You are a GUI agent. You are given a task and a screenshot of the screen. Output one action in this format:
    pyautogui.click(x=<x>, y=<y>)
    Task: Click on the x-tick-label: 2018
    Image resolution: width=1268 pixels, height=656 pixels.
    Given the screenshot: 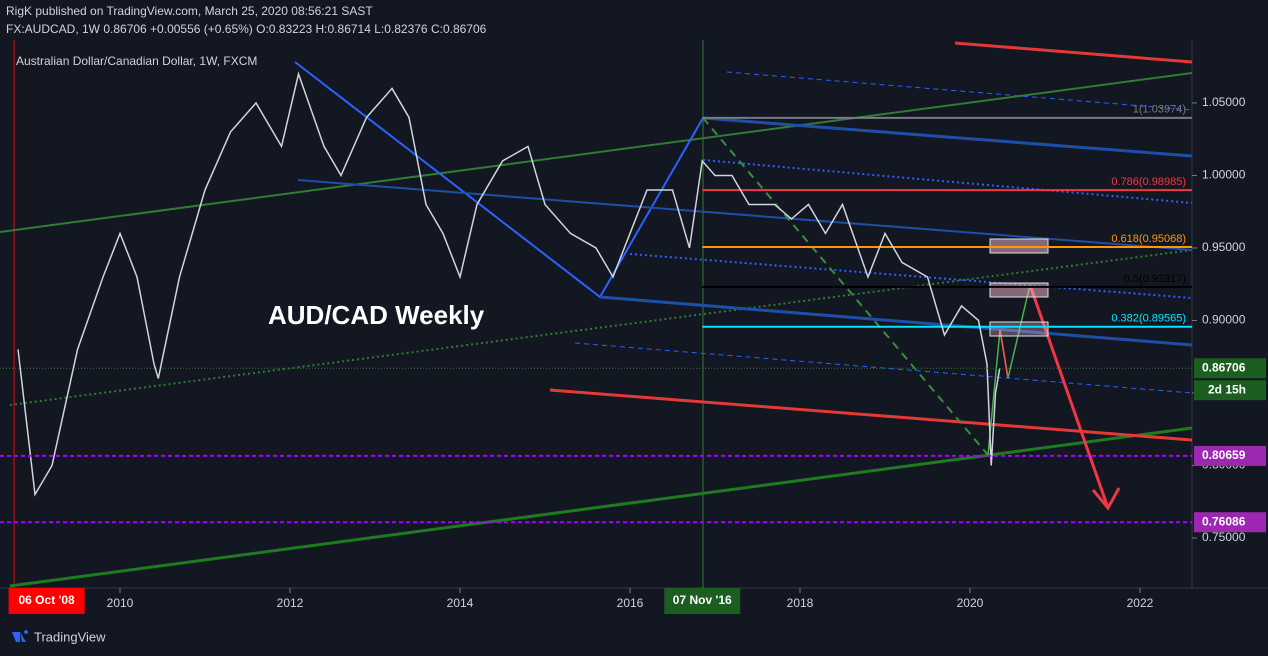 What is the action you would take?
    pyautogui.click(x=800, y=603)
    